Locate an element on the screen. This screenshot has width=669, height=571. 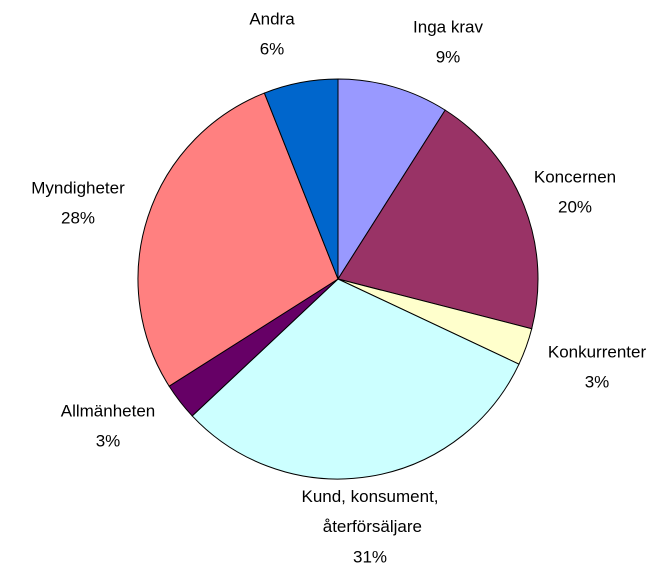
slice-label: Kund, konsument, återförsäljare is located at coordinates (369, 511).